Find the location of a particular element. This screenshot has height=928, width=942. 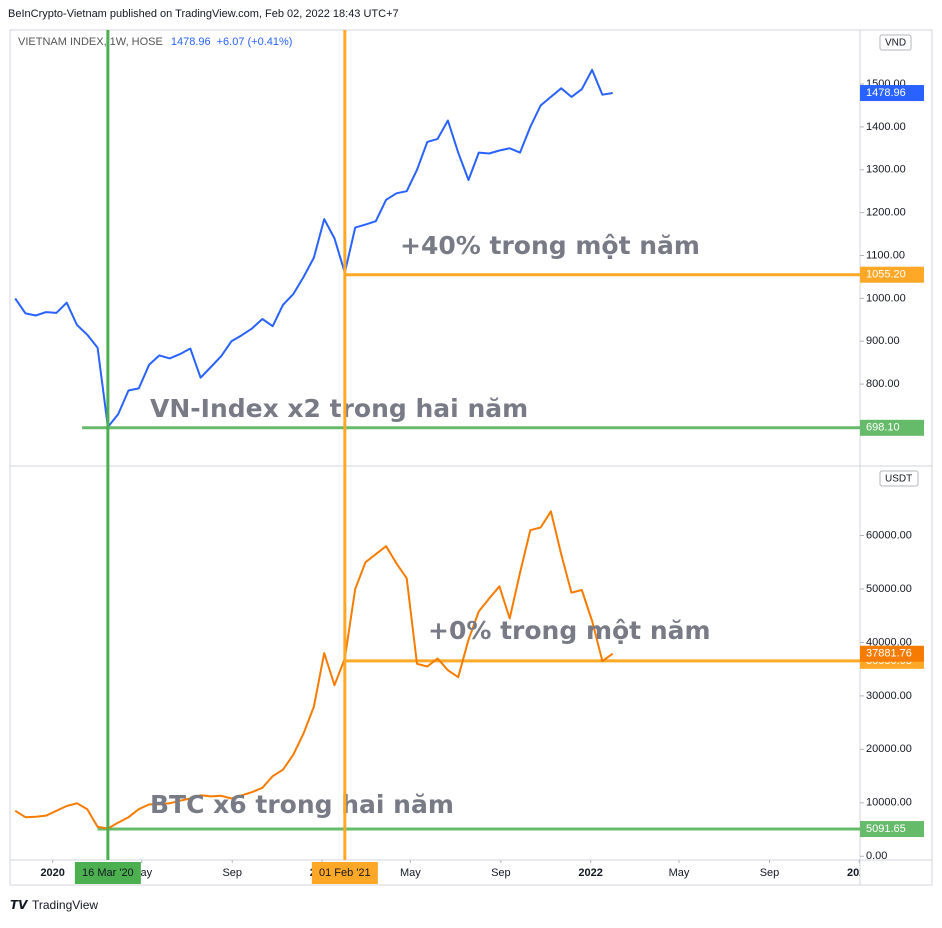

y-tick-label: 60000.00 is located at coordinates (889, 535).